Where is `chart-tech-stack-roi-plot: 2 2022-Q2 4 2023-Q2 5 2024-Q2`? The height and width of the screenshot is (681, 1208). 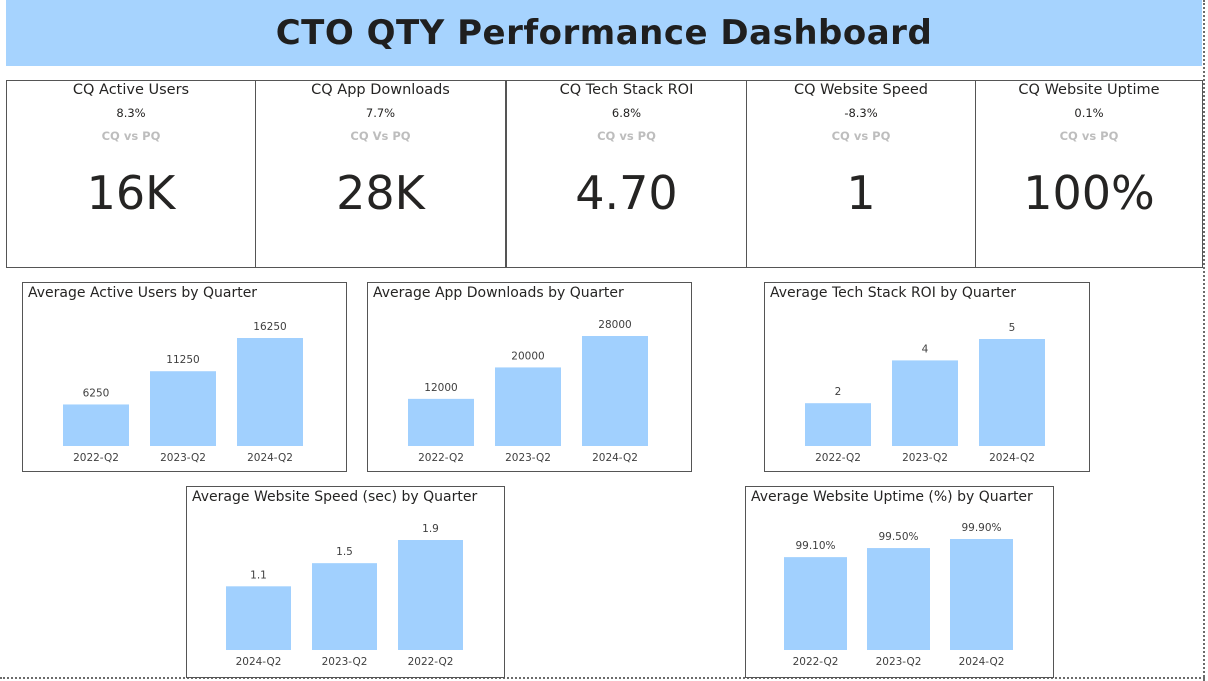 chart-tech-stack-roi-plot: 2 2022-Q2 4 2023-Q2 5 2024-Q2 is located at coordinates (925, 393).